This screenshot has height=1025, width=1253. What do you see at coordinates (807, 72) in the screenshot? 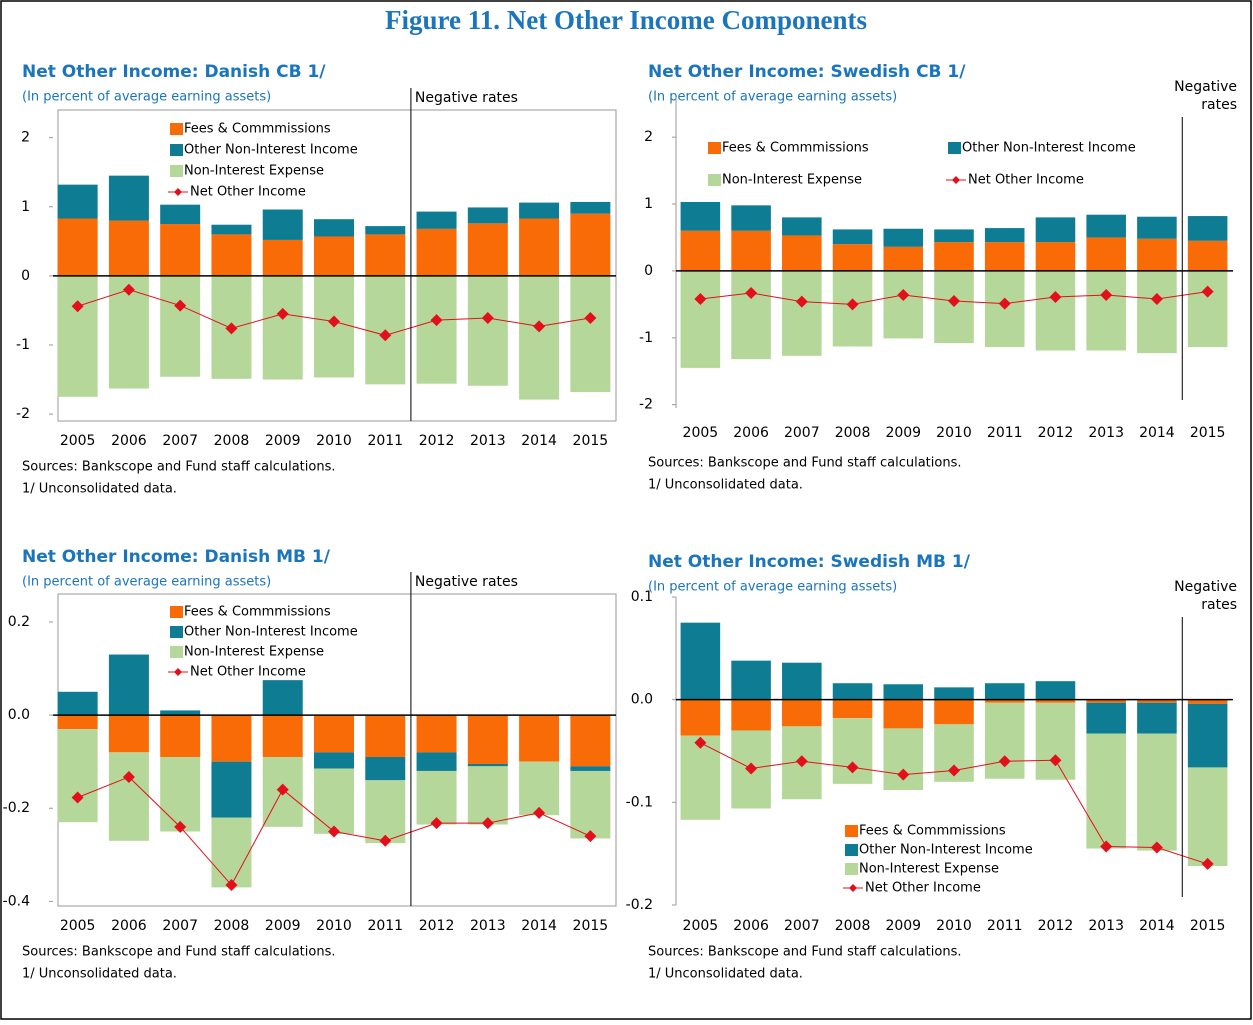
I see `chart-title: Net Other Income: Swedish CB 1/` at bounding box center [807, 72].